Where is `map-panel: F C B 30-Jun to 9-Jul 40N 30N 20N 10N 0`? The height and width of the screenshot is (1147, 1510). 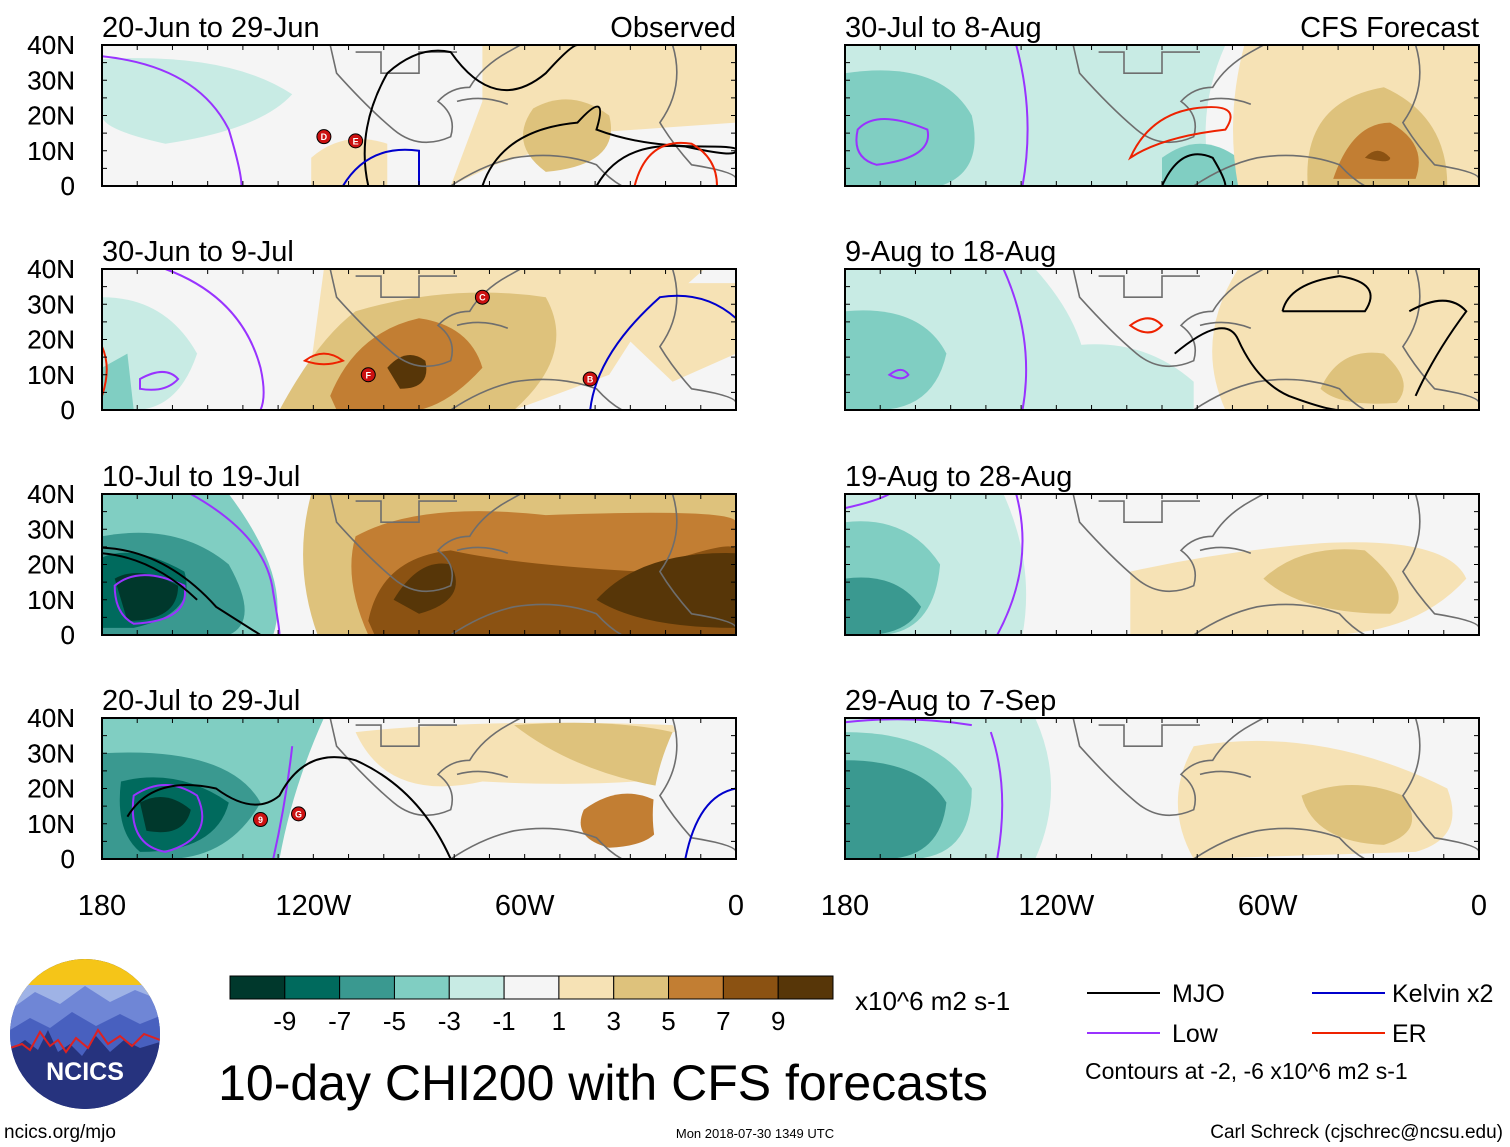
map-panel: F C B 30-Jun to 9-Jul 40N 30N 20N 10N 0 is located at coordinates (382, 330).